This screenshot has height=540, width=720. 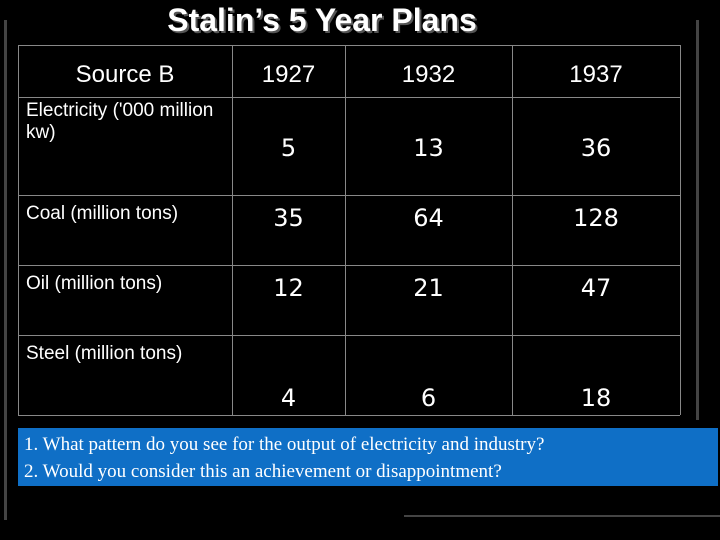 I want to click on row-label: Electricity ('000 million kw), so click(x=120, y=121).